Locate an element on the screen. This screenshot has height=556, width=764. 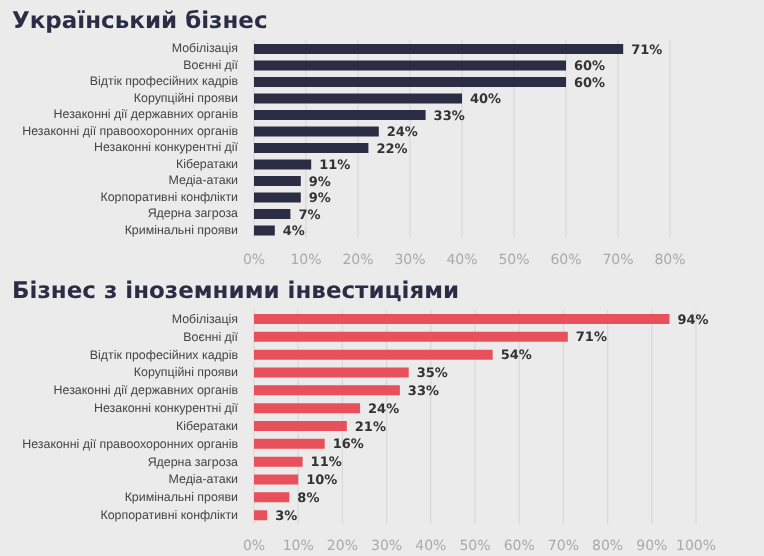
chart-title: Український бізнес is located at coordinates (140, 20).